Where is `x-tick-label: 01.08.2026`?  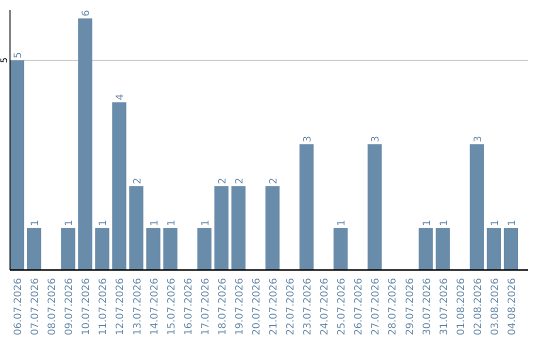 x-tick-label: 01.08.2026 is located at coordinates (461, 307).